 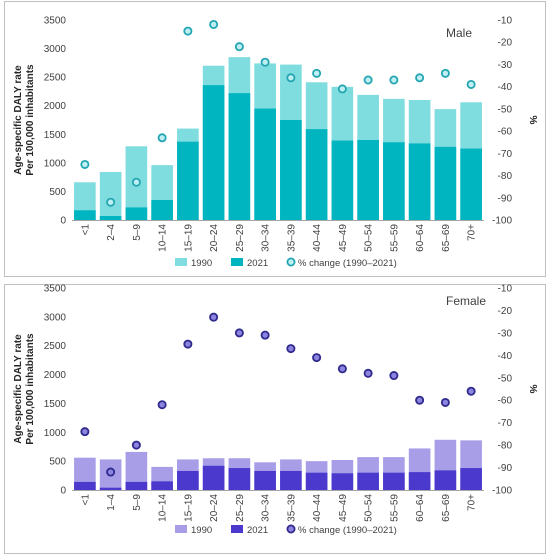 I want to click on x-tick-label: 10–14, so click(x=163, y=238).